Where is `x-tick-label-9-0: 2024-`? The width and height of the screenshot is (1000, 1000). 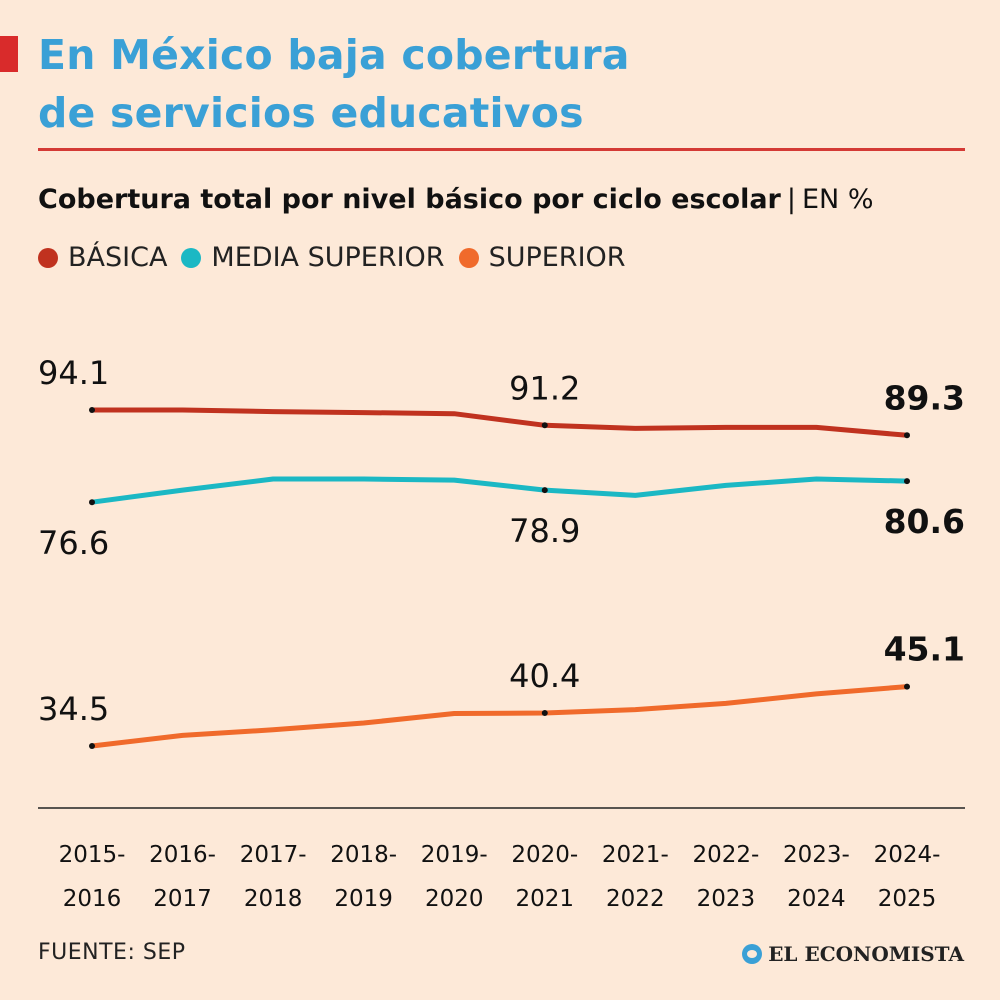
x-tick-label-9-0: 2024- is located at coordinates (907, 855).